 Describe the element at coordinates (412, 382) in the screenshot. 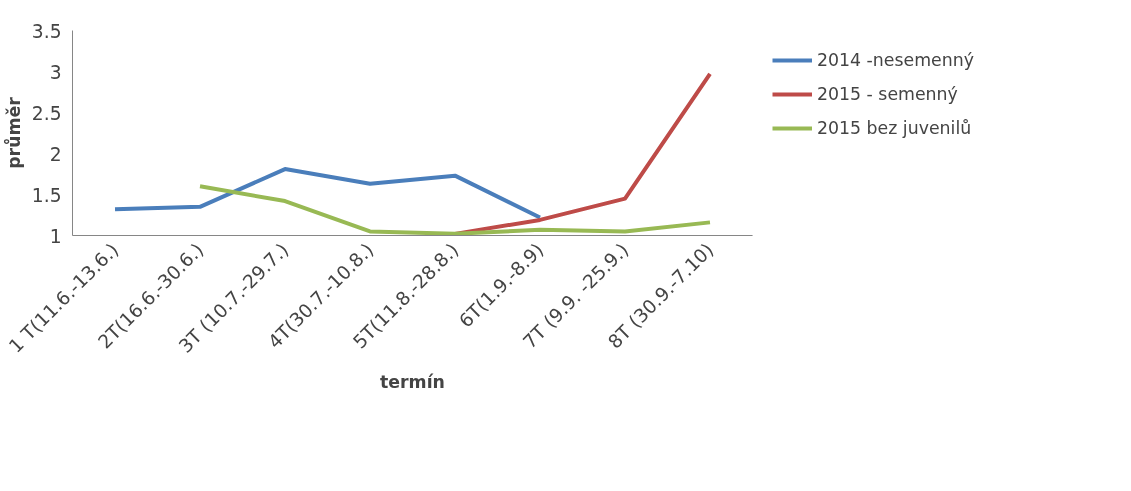

I see `x-axis-title: termín` at that location.